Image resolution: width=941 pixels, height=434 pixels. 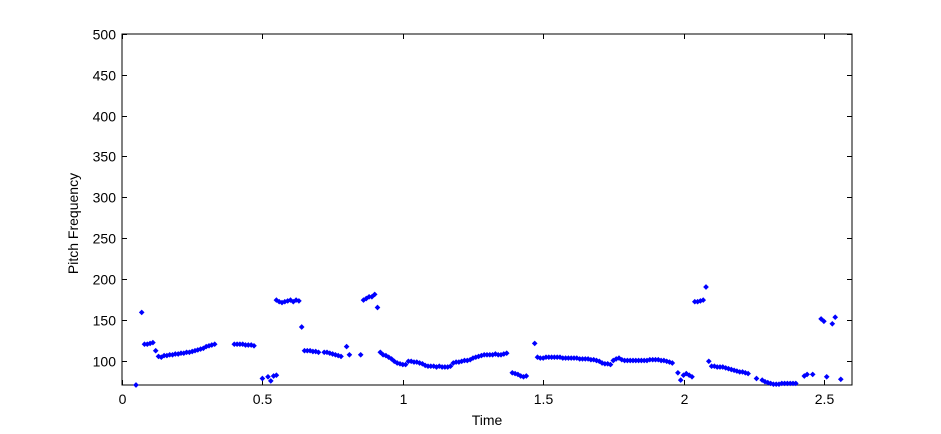 What do you see at coordinates (105, 198) in the screenshot?
I see `y-tick-label: 300` at bounding box center [105, 198].